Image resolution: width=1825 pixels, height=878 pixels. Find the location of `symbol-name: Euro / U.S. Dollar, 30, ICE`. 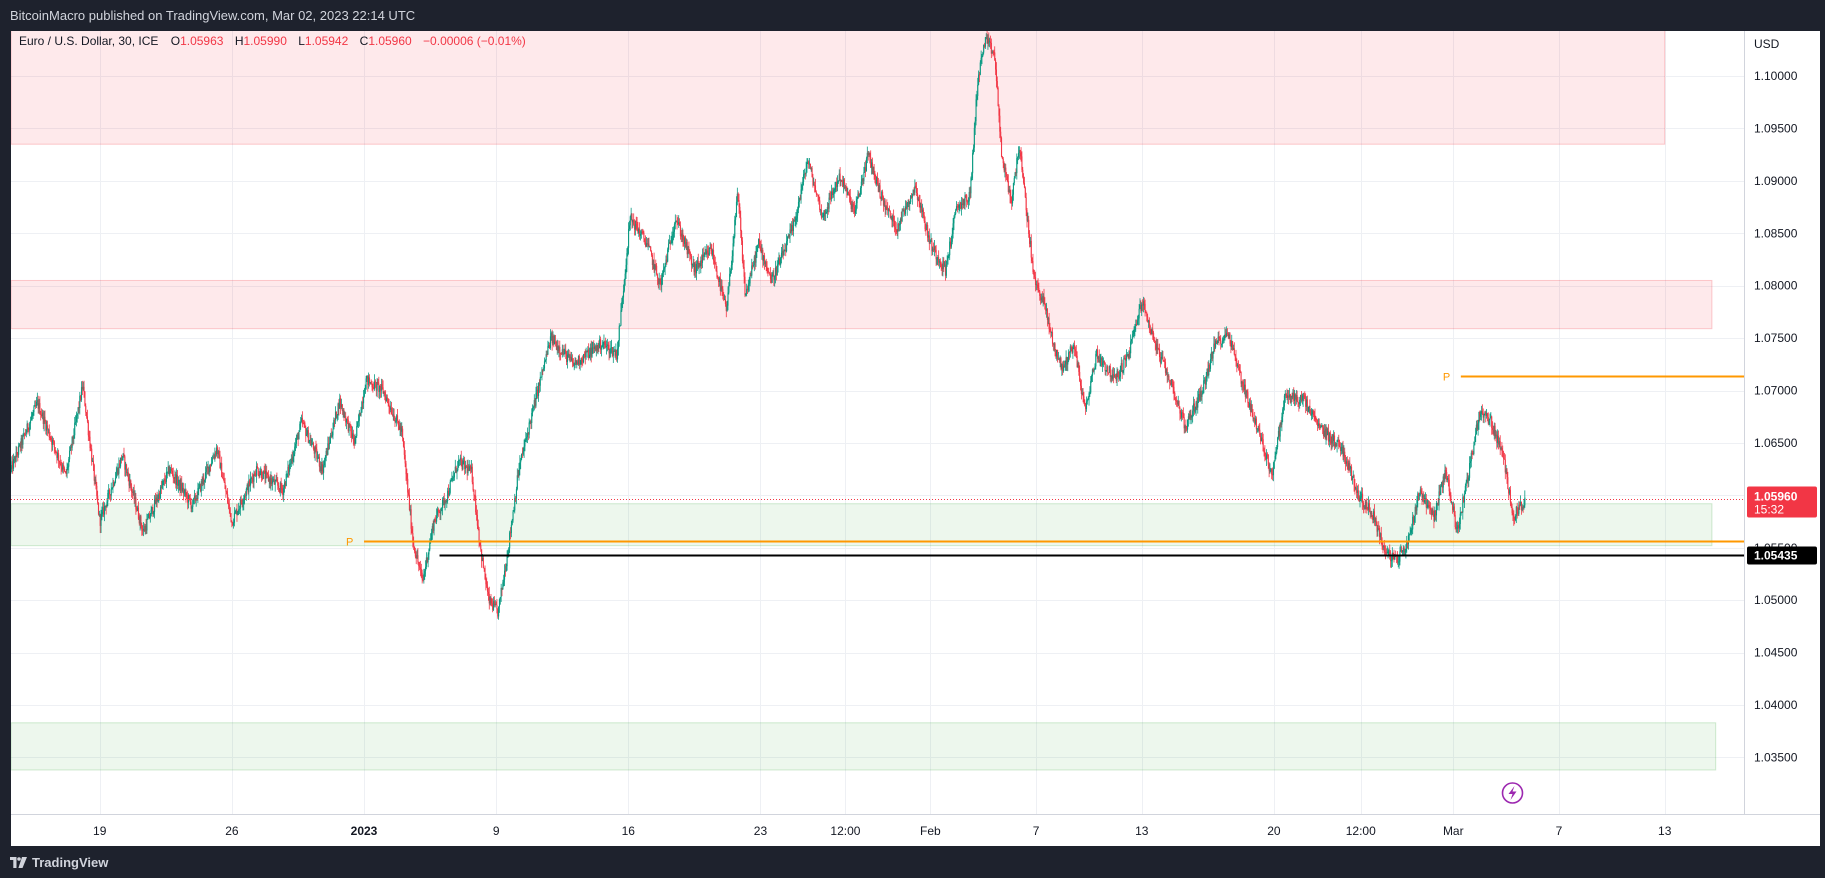

symbol-name: Euro / U.S. Dollar, 30, ICE is located at coordinates (88, 41).